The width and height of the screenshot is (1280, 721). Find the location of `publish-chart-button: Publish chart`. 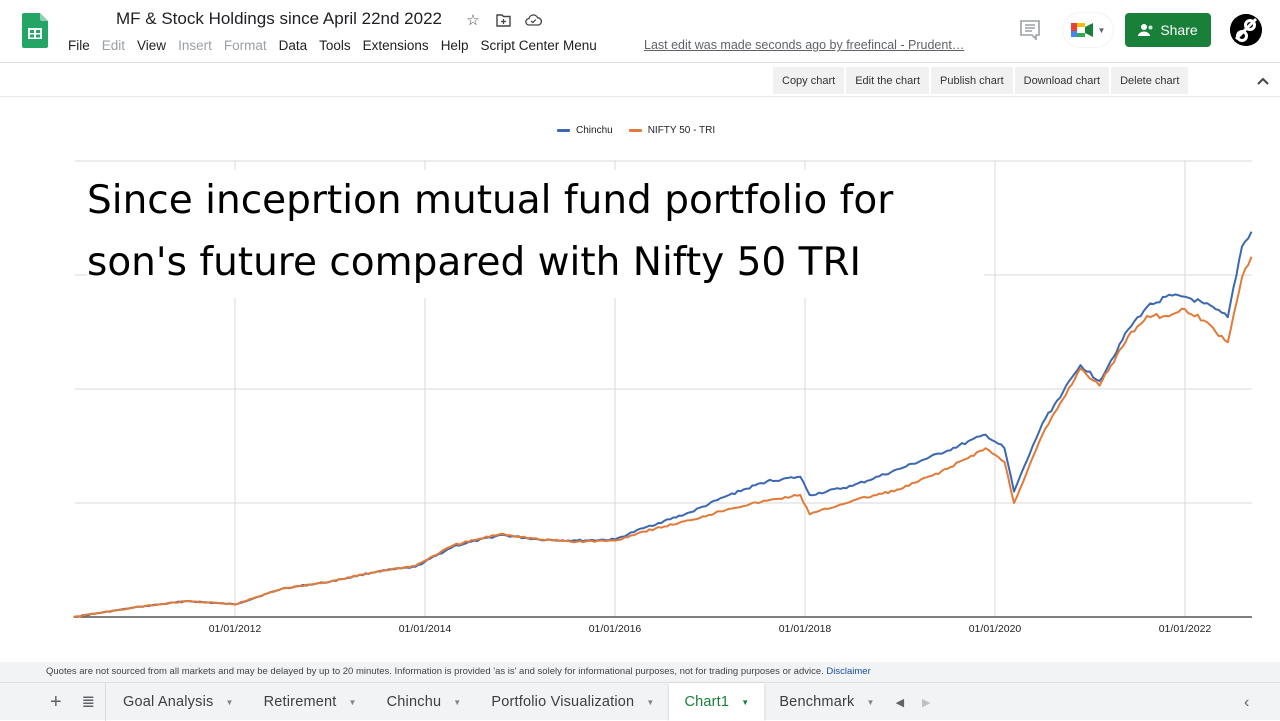

publish-chart-button: Publish chart is located at coordinates (972, 80).